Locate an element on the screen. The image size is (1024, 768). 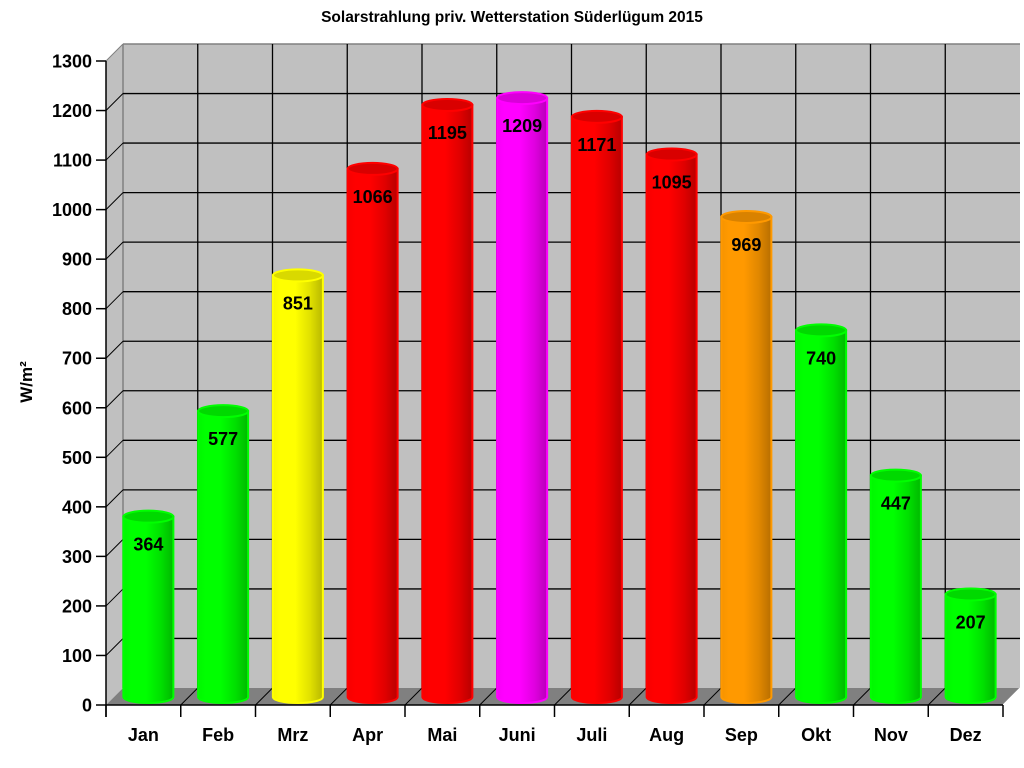
data-label: 1095 is located at coordinates (672, 183).